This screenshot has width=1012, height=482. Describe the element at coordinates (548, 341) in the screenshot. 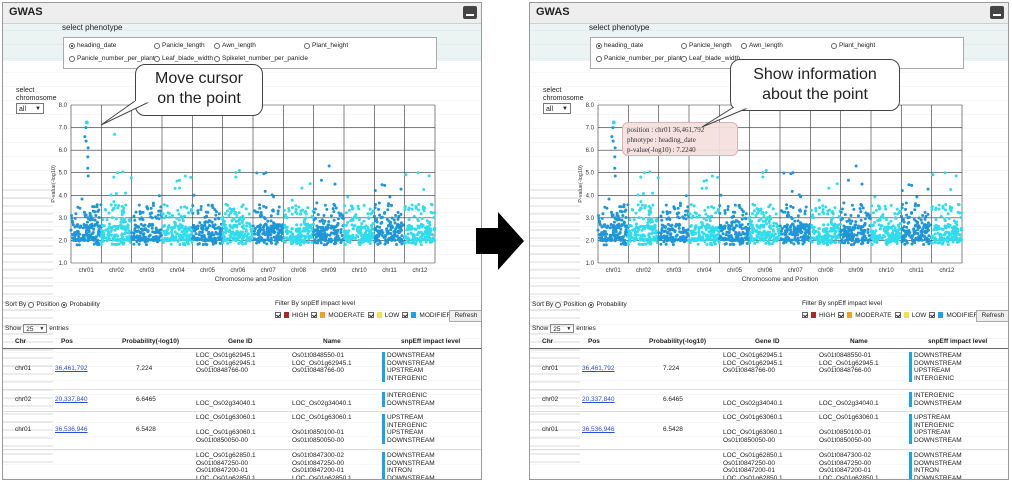

I see `table-header-cell: Chr` at that location.